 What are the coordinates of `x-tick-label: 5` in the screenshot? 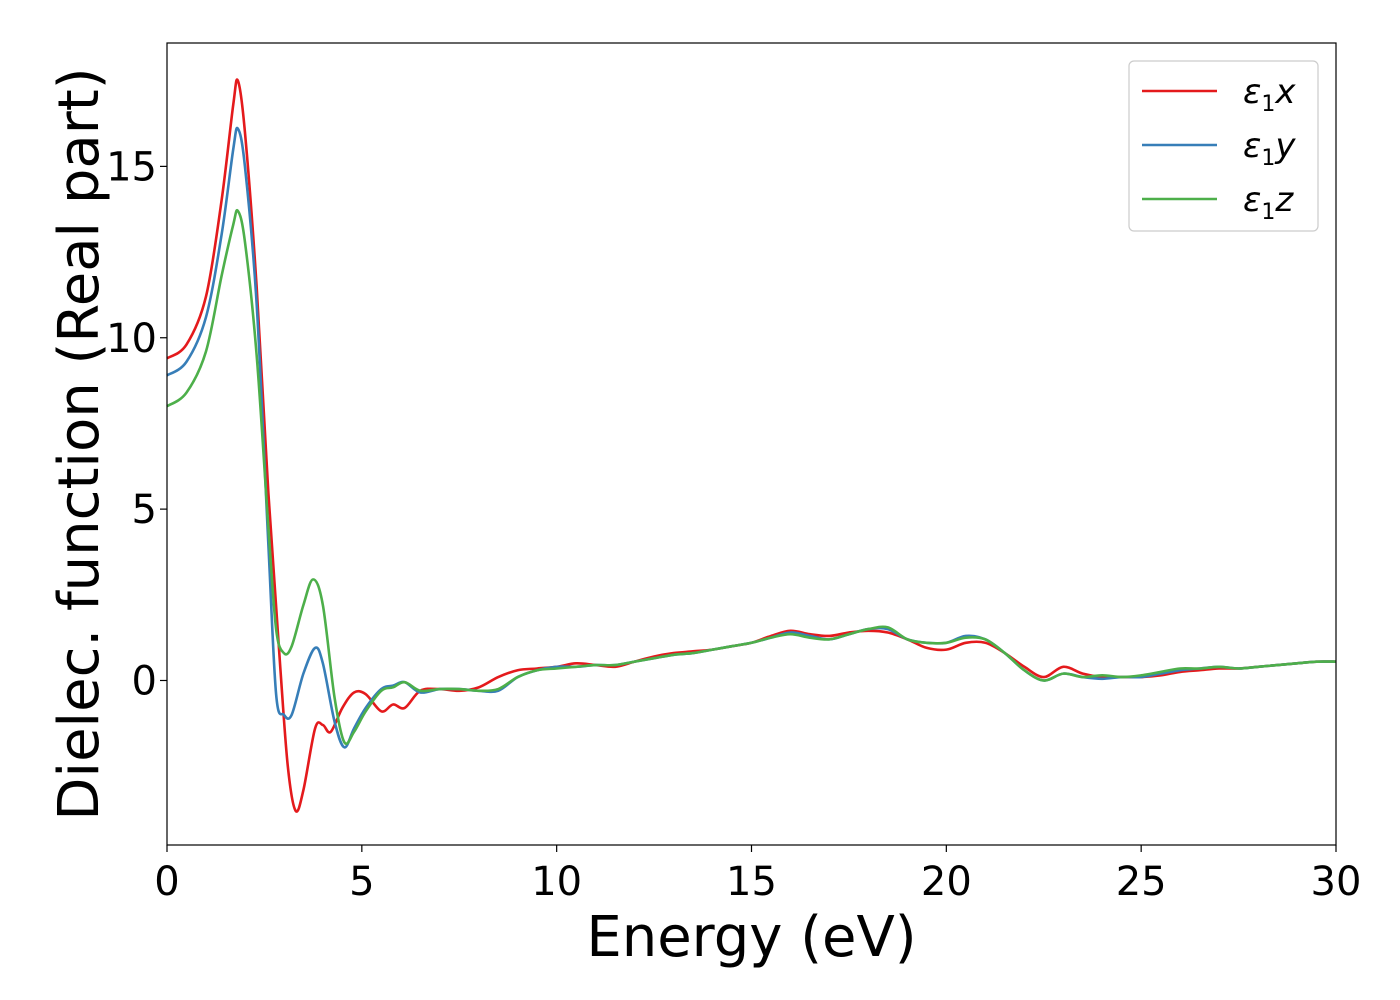 It's located at (361, 882).